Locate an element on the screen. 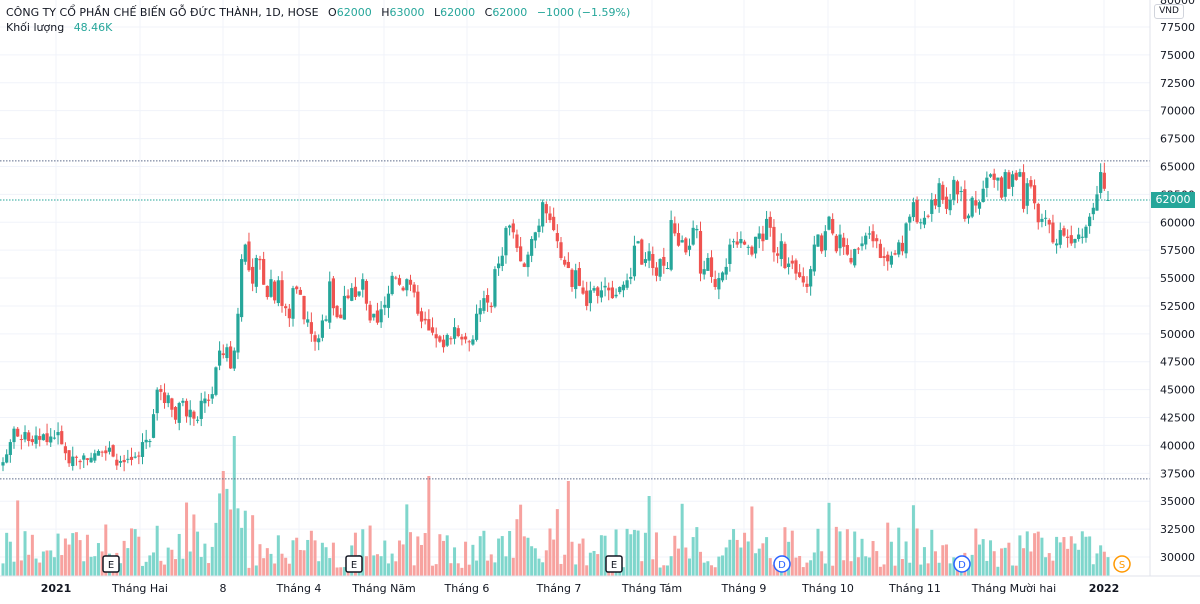 This screenshot has height=604, width=1200. time-tick: Tháng 9 is located at coordinates (744, 588).